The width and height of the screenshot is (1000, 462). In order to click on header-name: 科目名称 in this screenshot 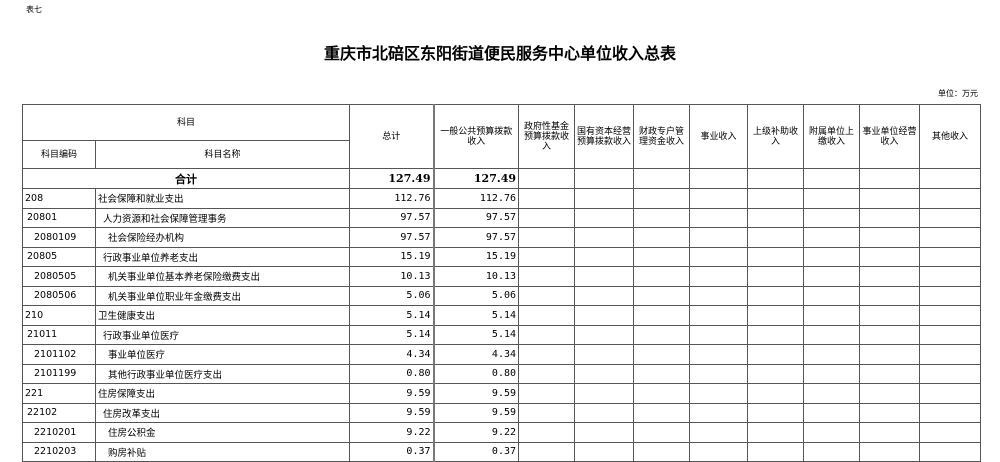, I will do `click(222, 154)`.